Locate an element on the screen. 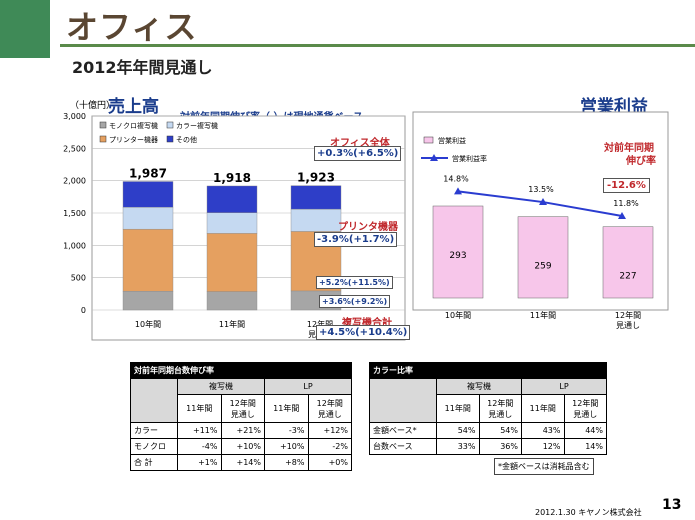 This screenshot has width=695, height=520. sales-ytick-label: 1,500 is located at coordinates (74, 213).